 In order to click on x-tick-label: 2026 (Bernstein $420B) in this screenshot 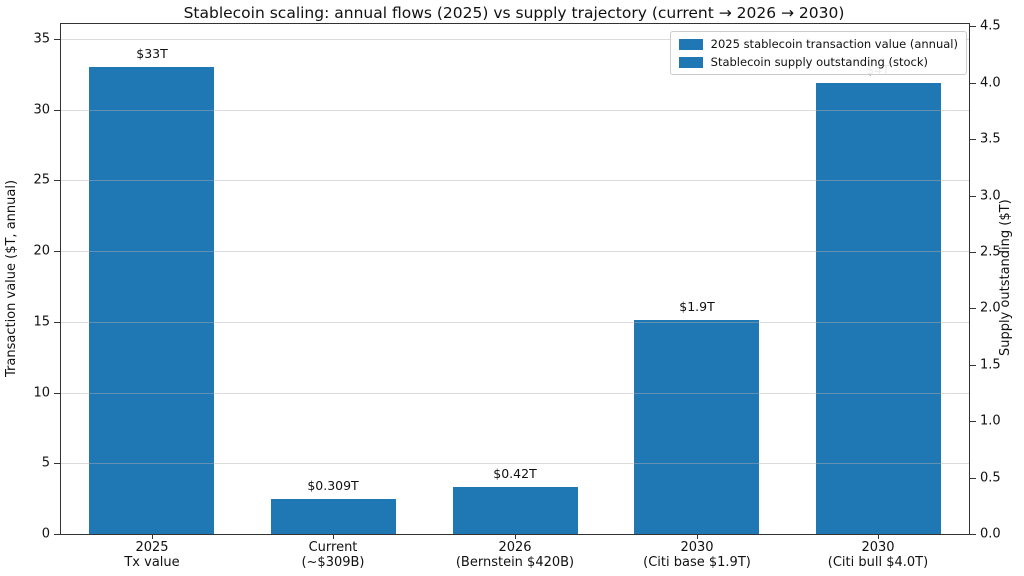, I will do `click(515, 555)`.